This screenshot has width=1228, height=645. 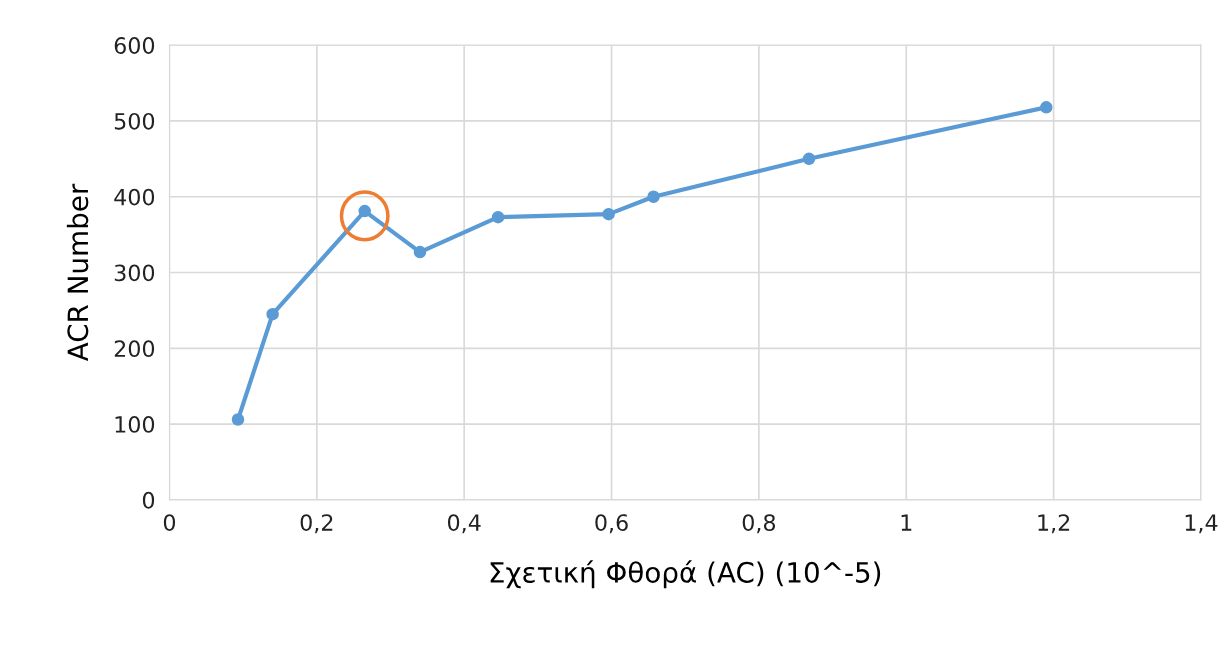 I want to click on x-tick-label: 0,2, so click(x=316, y=524).